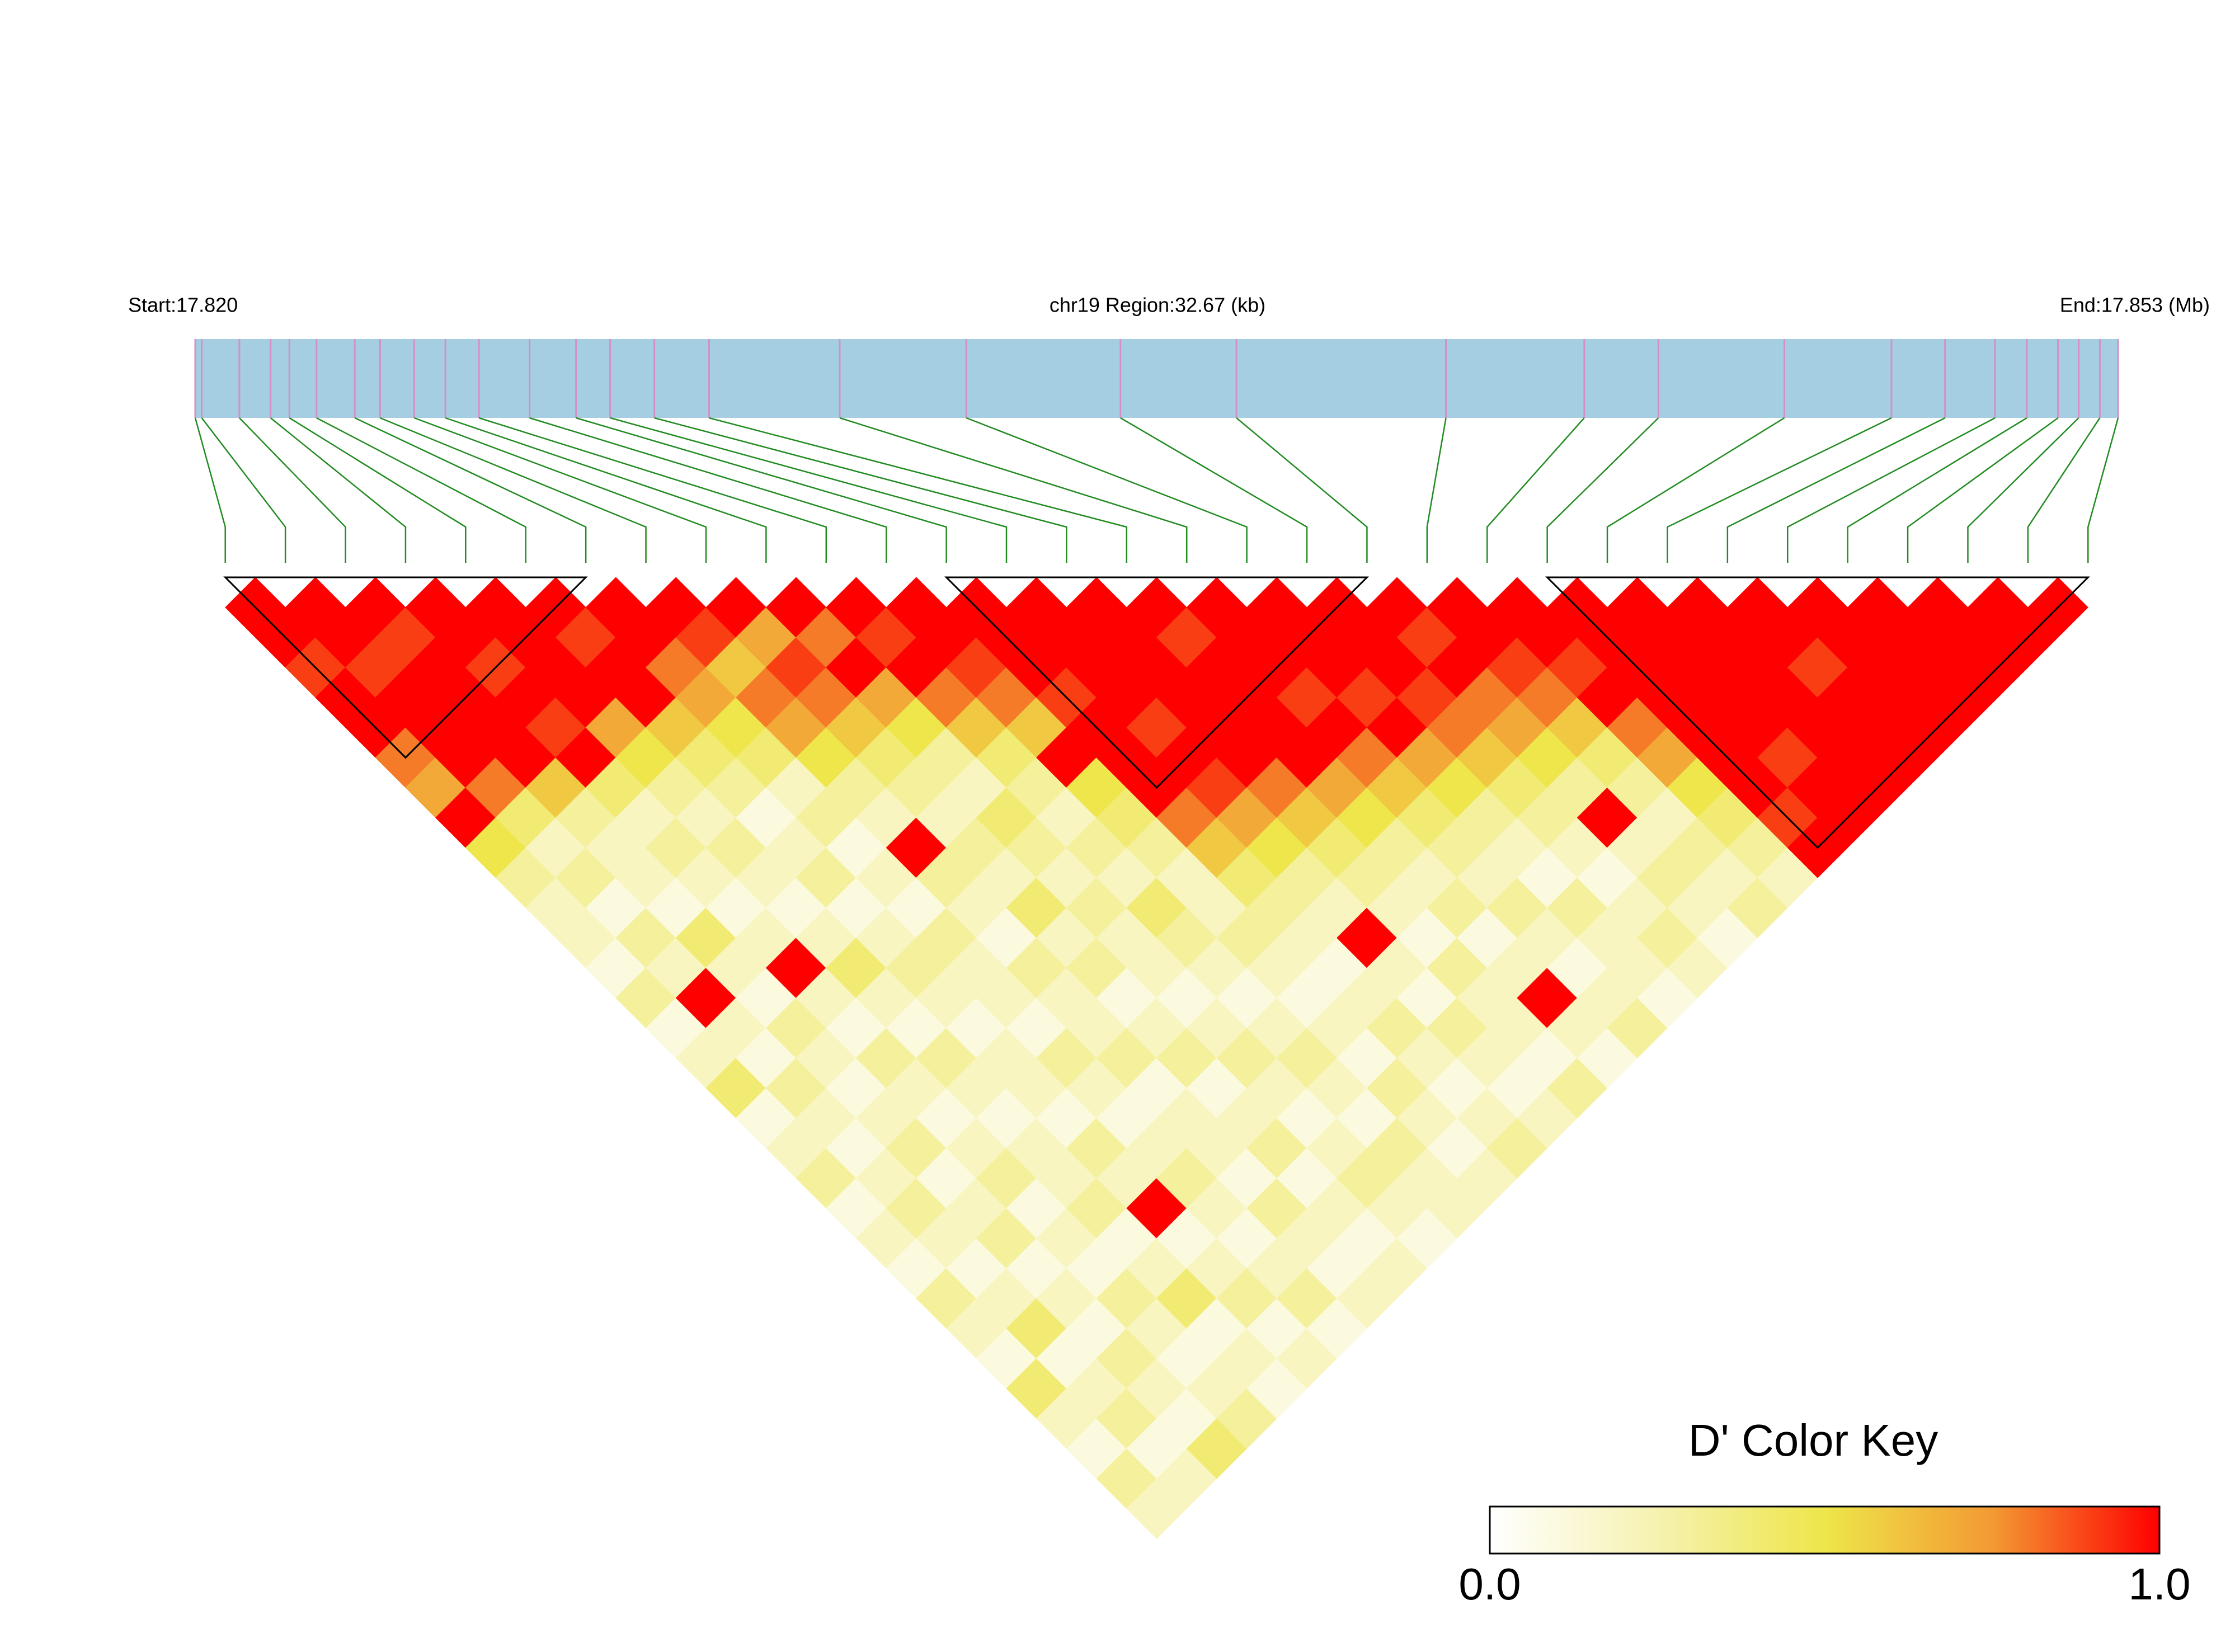 The width and height of the screenshot is (2235, 1652). What do you see at coordinates (183, 306) in the screenshot?
I see `start-label: Start:17.820` at bounding box center [183, 306].